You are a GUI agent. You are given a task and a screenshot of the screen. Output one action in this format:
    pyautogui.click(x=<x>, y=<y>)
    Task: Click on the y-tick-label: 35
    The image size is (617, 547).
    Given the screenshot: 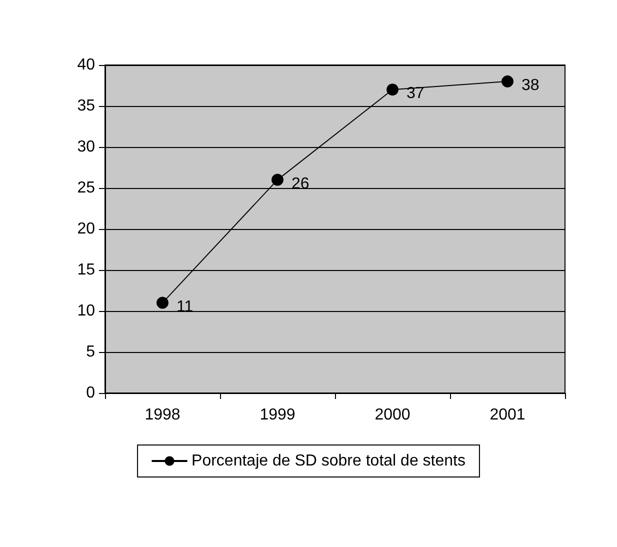 What is the action you would take?
    pyautogui.click(x=86, y=106)
    